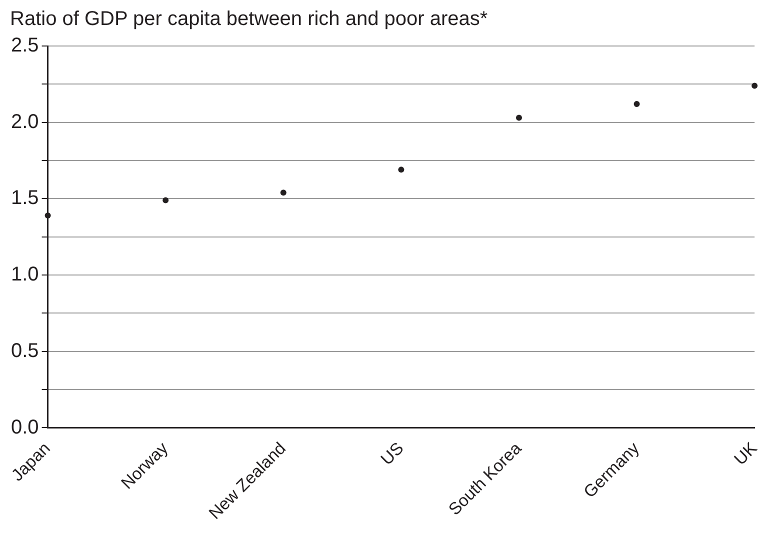 The image size is (780, 545). What do you see at coordinates (249, 19) in the screenshot?
I see `chart-title: Ratio of GDP per capita between rich and poor areas*` at bounding box center [249, 19].